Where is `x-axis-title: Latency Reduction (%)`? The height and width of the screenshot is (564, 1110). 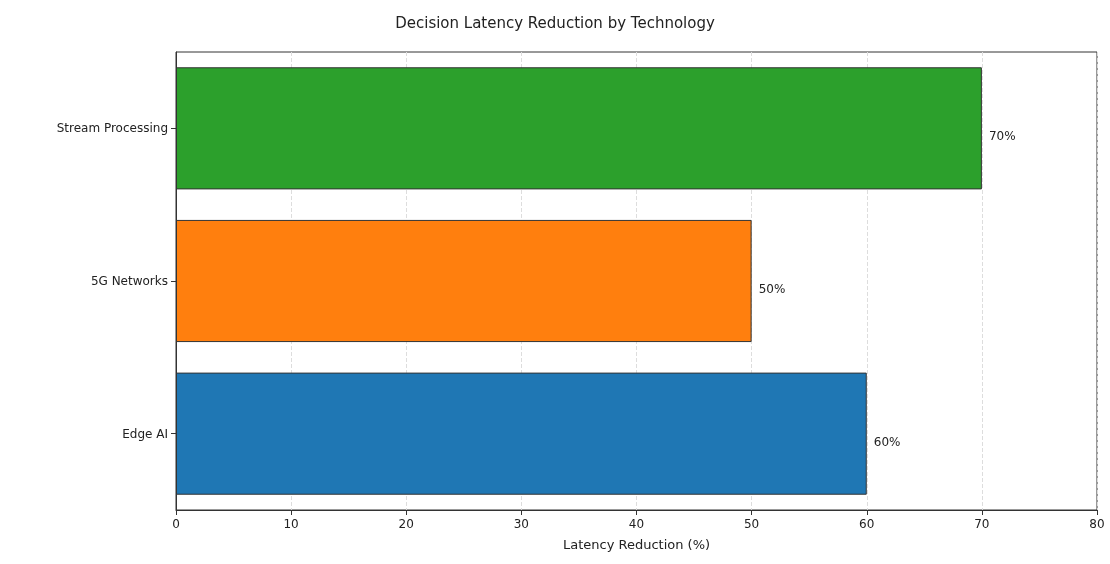 x-axis-title: Latency Reduction (%) is located at coordinates (636, 544).